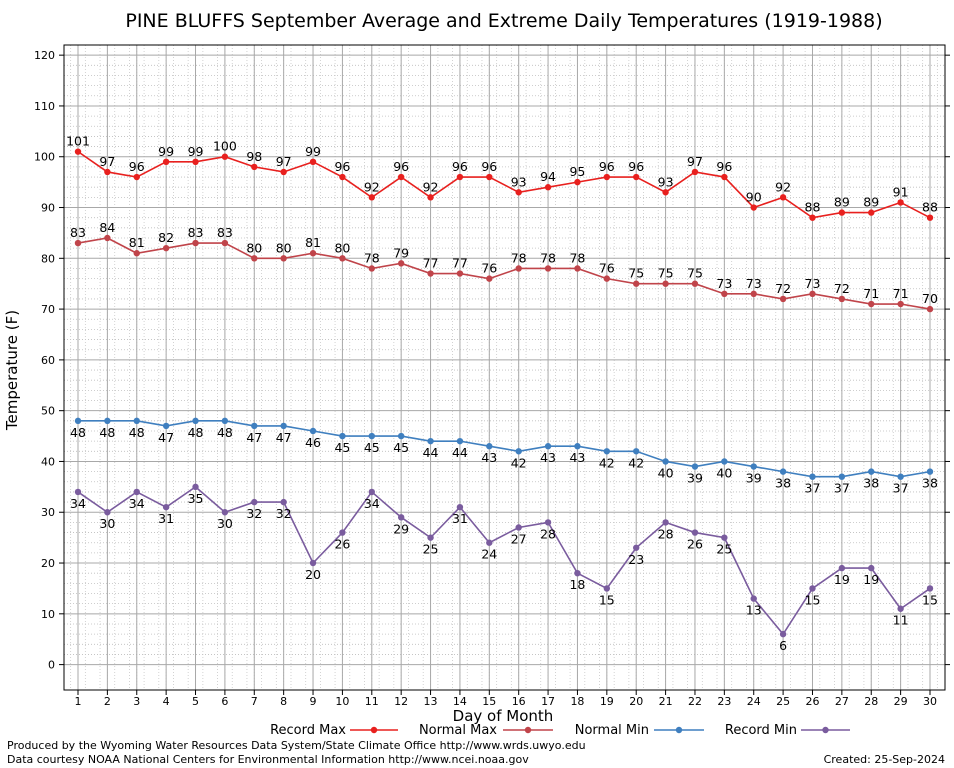 The width and height of the screenshot is (954, 768). I want to click on legend-label: Normal Max, so click(458, 730).